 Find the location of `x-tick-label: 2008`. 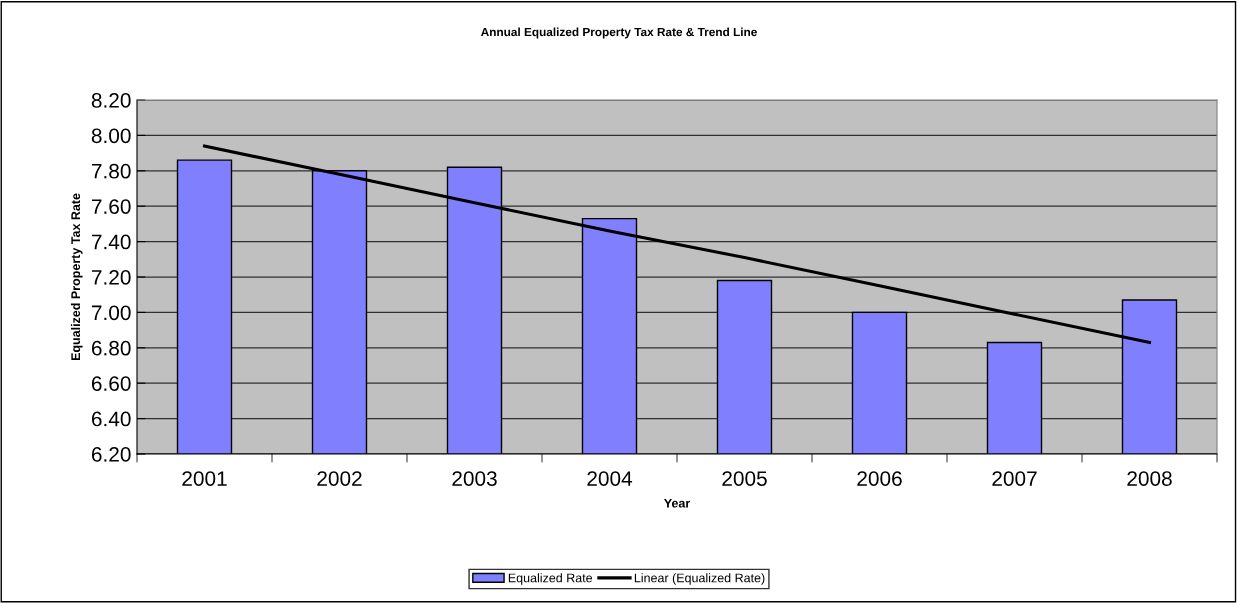

x-tick-label: 2008 is located at coordinates (1149, 478).